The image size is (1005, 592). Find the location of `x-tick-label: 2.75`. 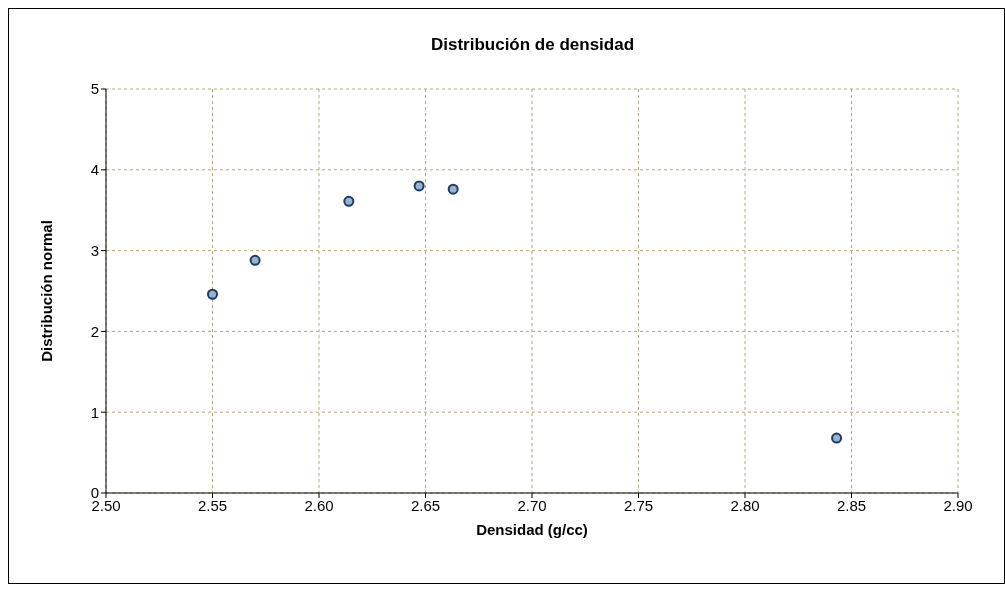

x-tick-label: 2.75 is located at coordinates (638, 505).